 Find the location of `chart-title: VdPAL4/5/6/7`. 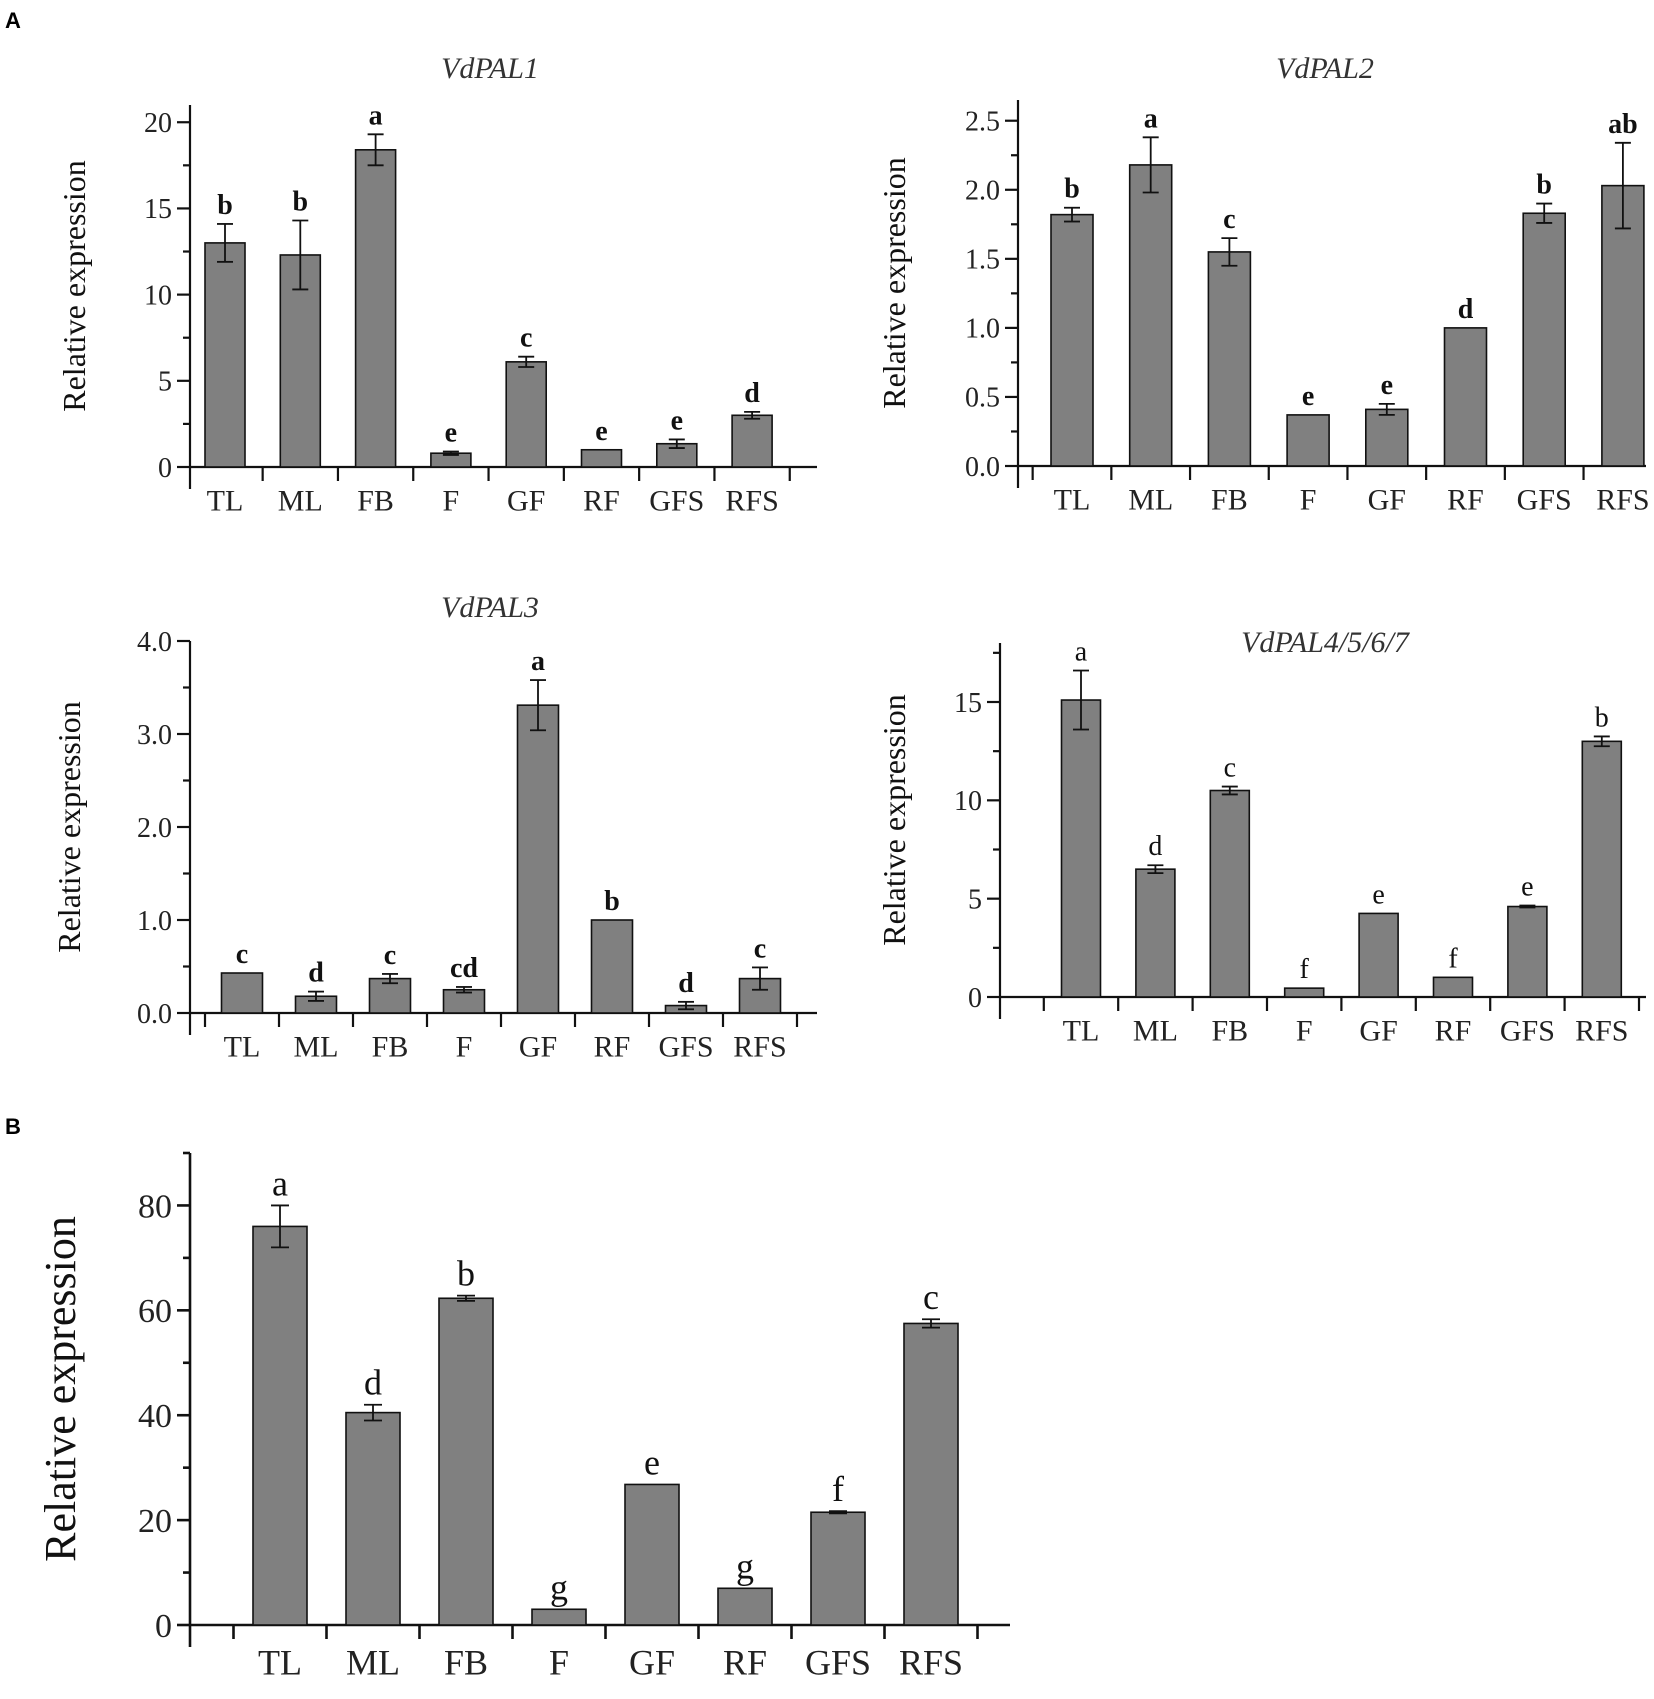

chart-title: VdPAL4/5/6/7 is located at coordinates (1326, 642).